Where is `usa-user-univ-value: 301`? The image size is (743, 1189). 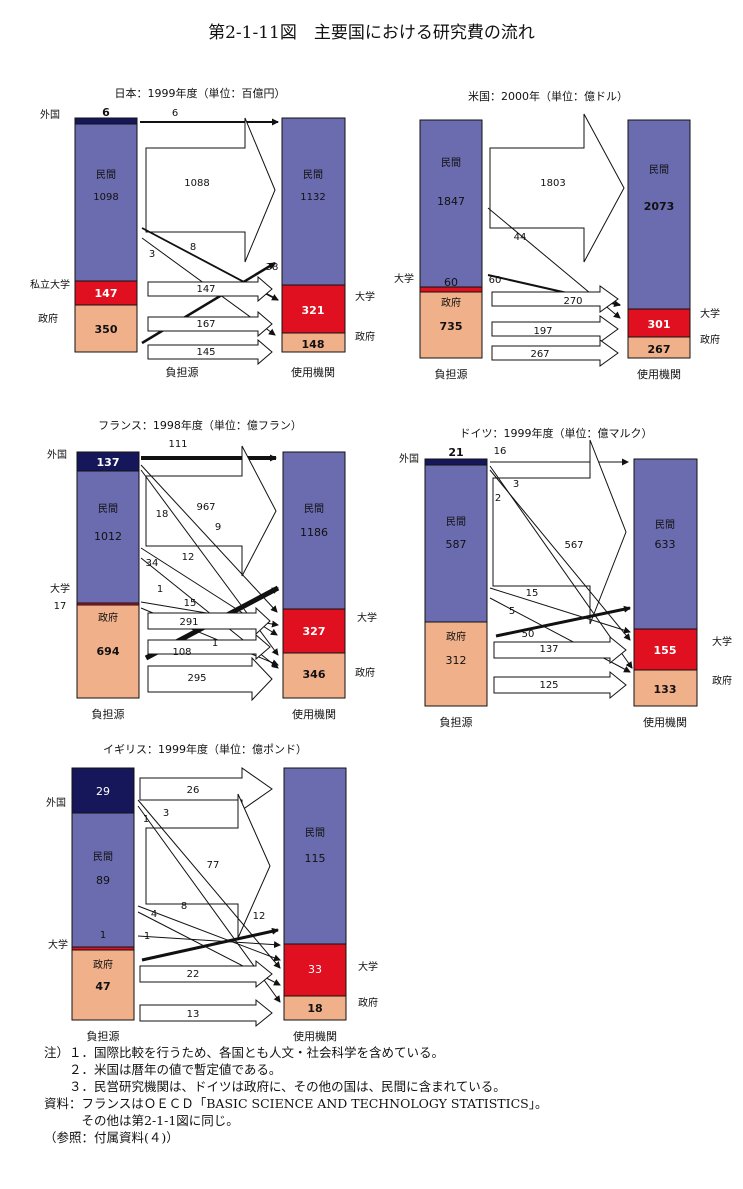
usa-user-univ-value: 301 is located at coordinates (659, 324).